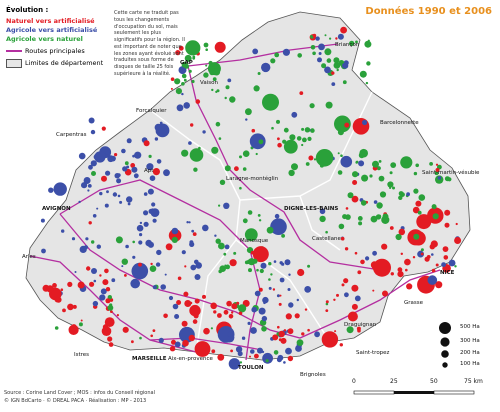  Describe the element at coordinates (29, 257) in the screenshot. I see `city-label-arles: Arles` at that location.